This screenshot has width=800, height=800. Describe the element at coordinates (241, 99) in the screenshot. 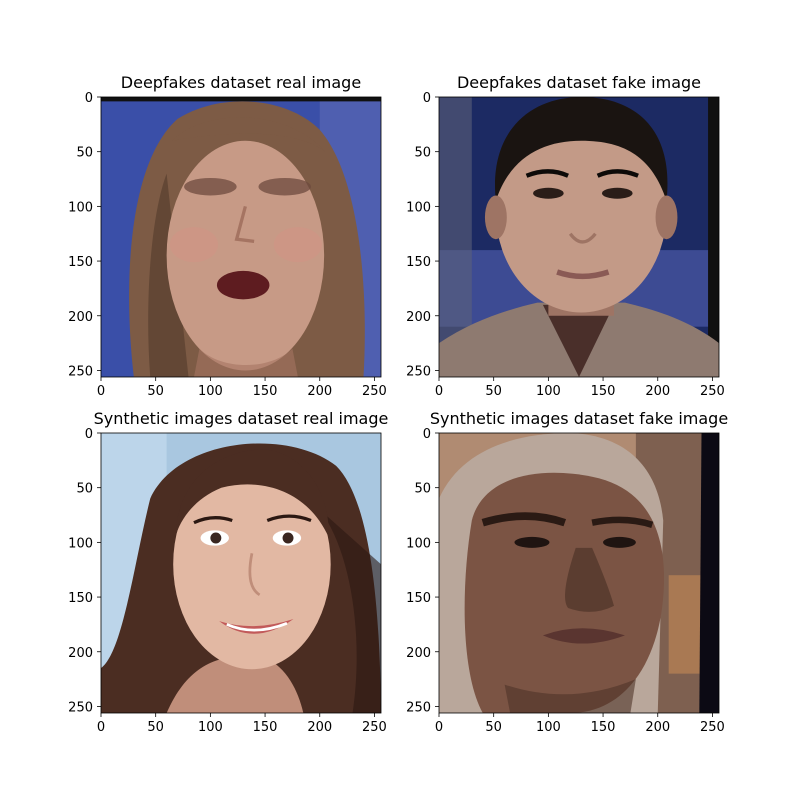

I see `image-top-border` at that location.